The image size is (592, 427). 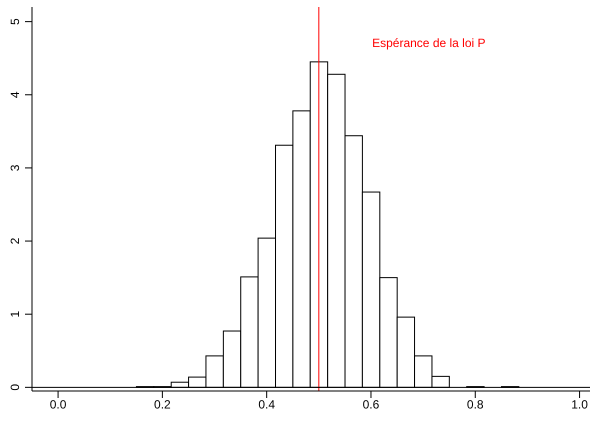 I want to click on x-tick-label: 0.2, so click(x=163, y=405).